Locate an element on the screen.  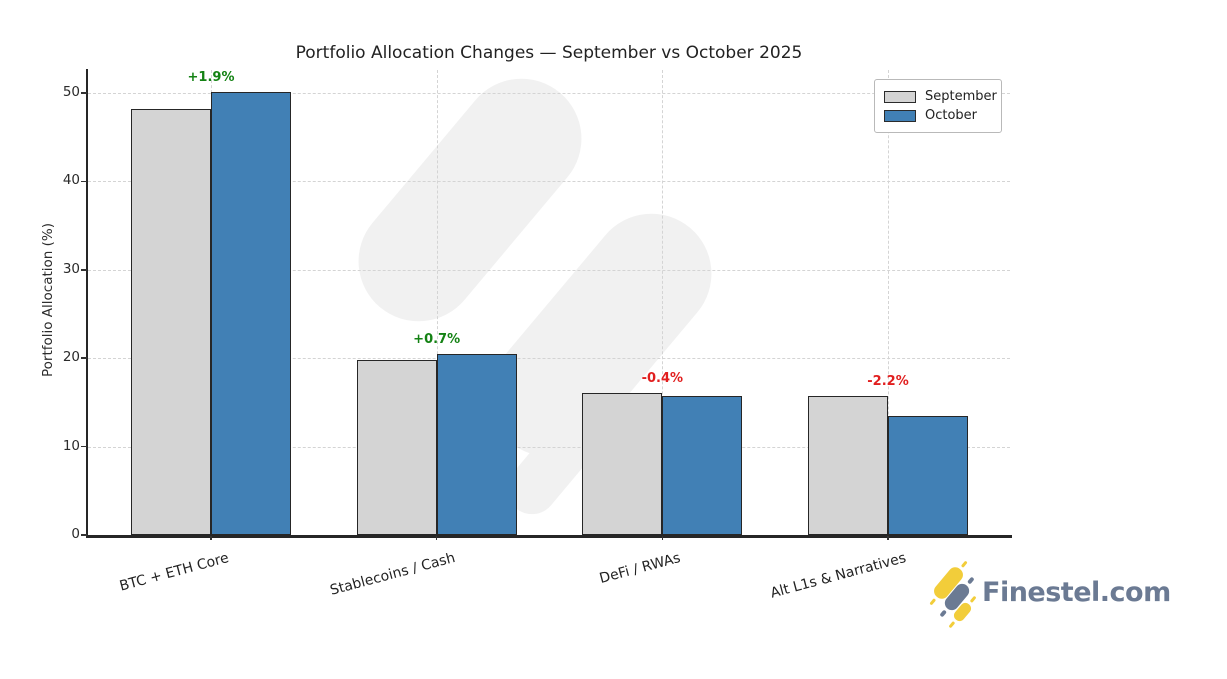
x-tick-label: BTC + ETH Core is located at coordinates (175, 572).